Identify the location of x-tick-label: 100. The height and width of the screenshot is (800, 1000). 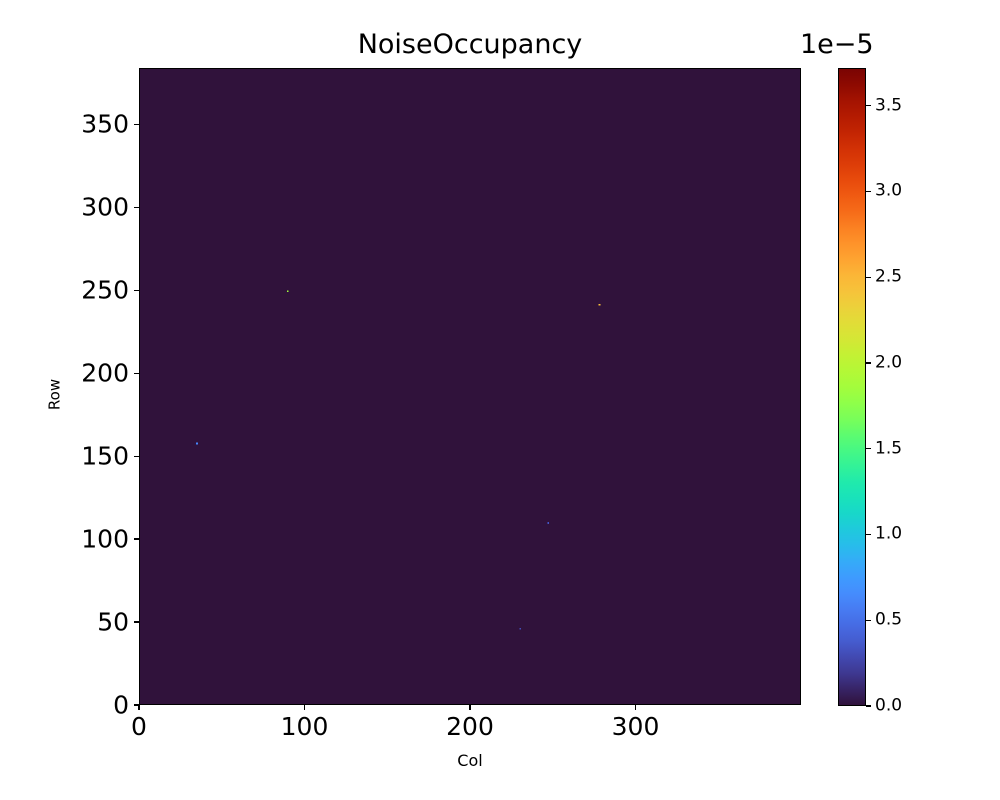
(304, 726).